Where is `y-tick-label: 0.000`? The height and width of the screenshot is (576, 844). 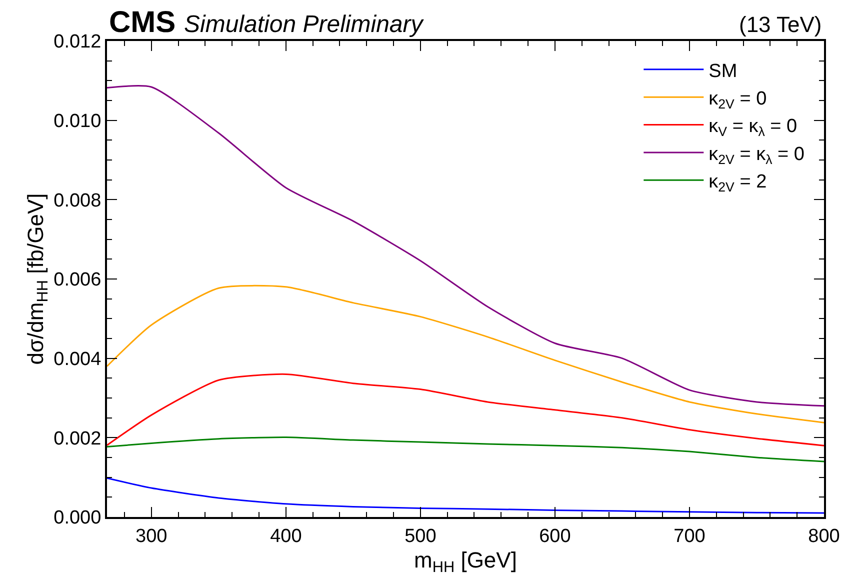
y-tick-label: 0.000 is located at coordinates (78, 518).